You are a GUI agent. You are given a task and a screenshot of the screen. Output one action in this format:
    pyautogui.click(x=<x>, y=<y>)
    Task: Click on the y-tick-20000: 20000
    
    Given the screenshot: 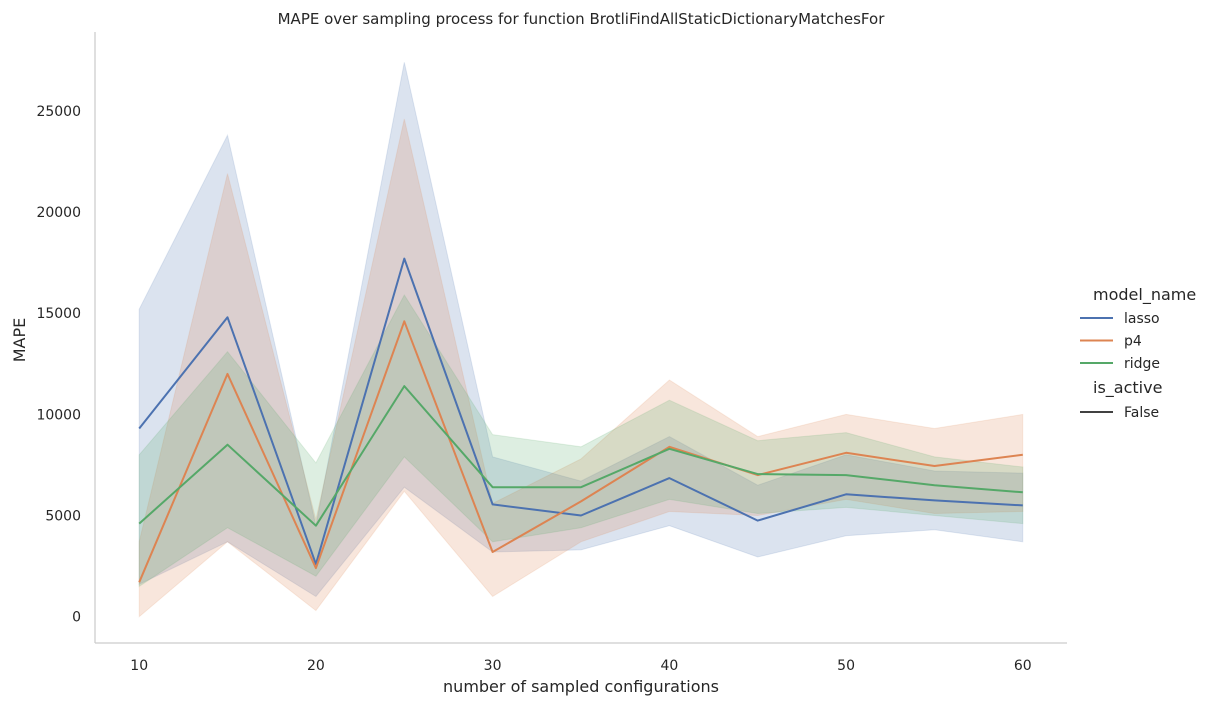 What is the action you would take?
    pyautogui.click(x=58, y=213)
    